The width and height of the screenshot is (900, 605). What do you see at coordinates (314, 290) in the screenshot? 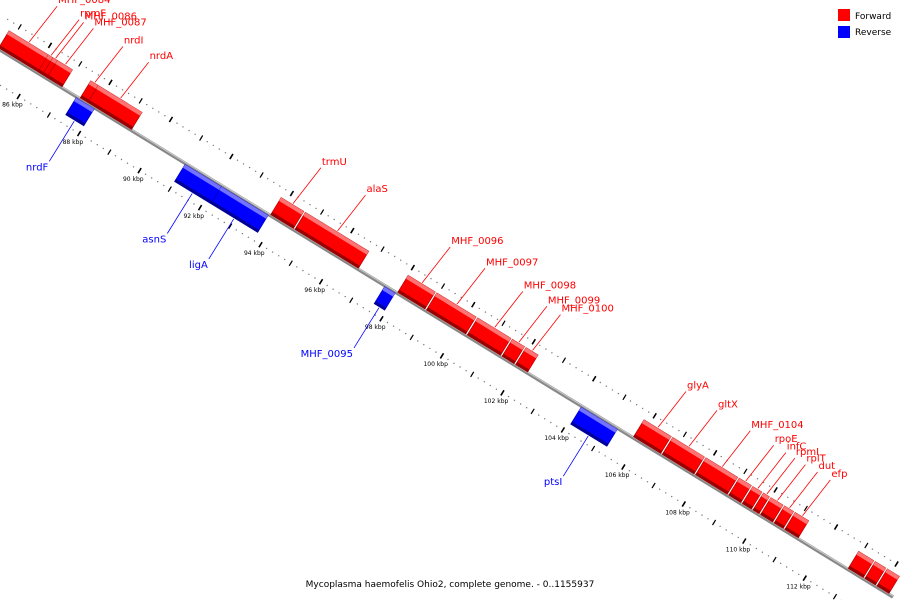
I see `tick-label: 96 kbp` at bounding box center [314, 290].